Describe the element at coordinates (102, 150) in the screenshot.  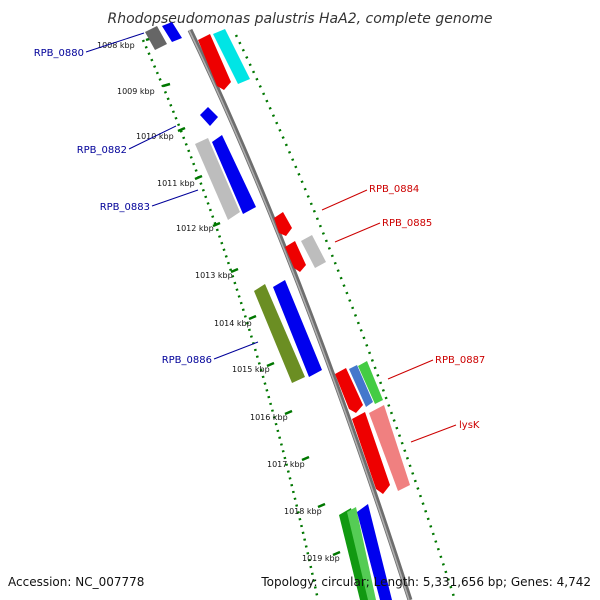
I see `gene-label: RPB_0882` at that location.